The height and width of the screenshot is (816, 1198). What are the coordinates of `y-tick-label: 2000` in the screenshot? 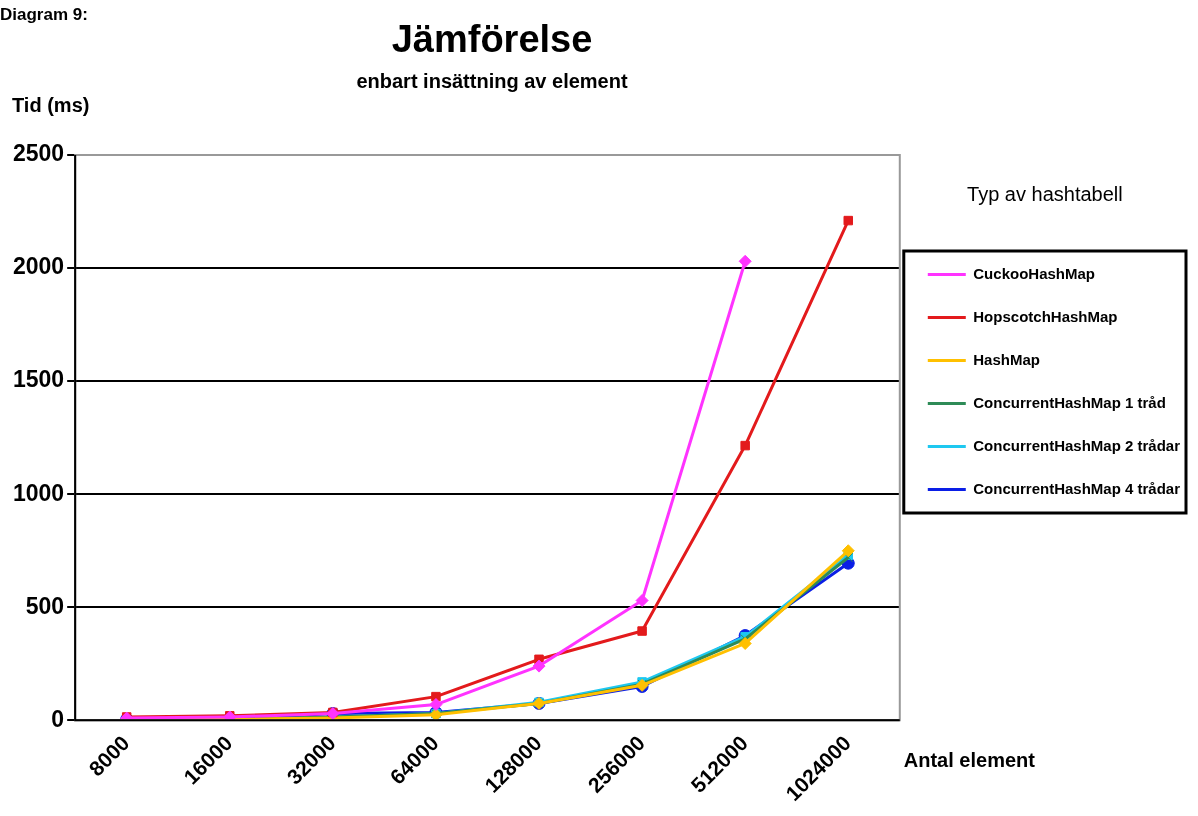 It's located at (38, 266).